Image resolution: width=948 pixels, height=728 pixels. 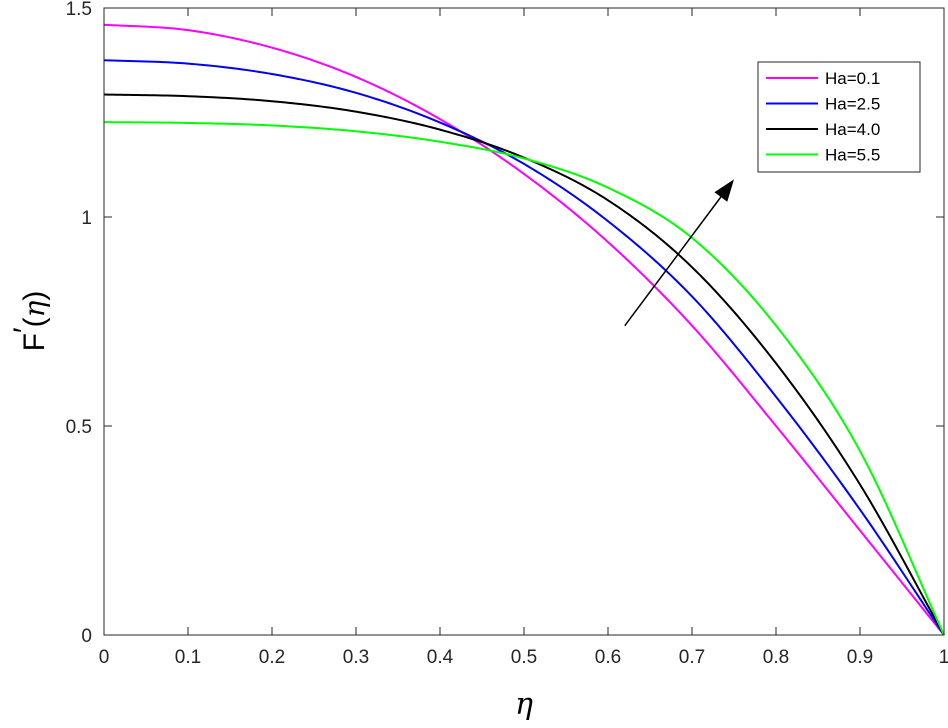 I want to click on trend-arrow-head, so click(x=724, y=190).